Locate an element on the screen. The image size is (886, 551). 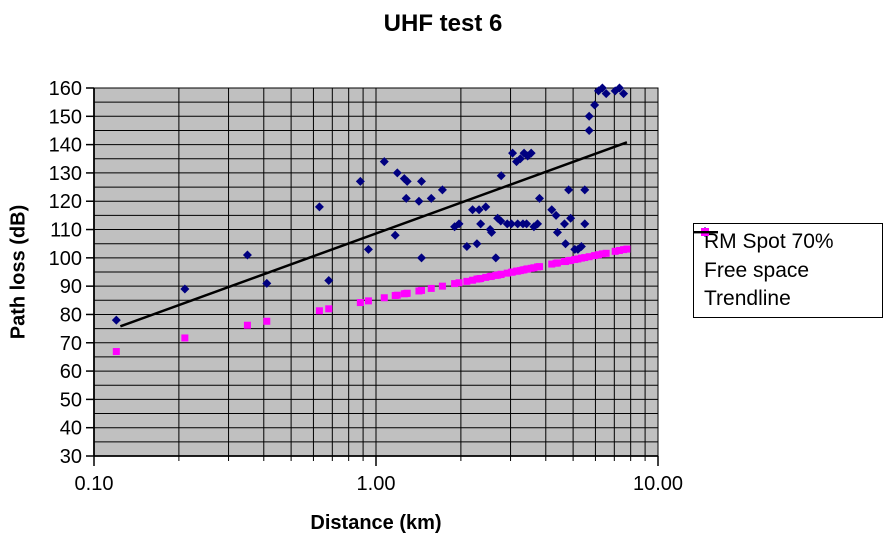
legend-label-free-space: Free space is located at coordinates (757, 270).